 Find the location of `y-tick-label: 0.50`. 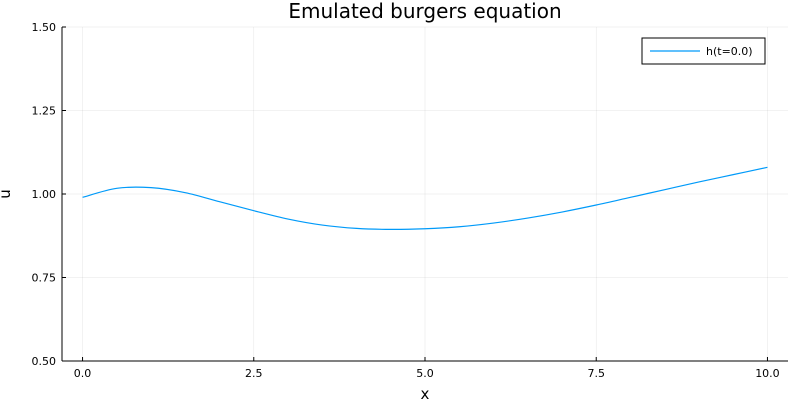

y-tick-label: 0.50 is located at coordinates (44, 361).